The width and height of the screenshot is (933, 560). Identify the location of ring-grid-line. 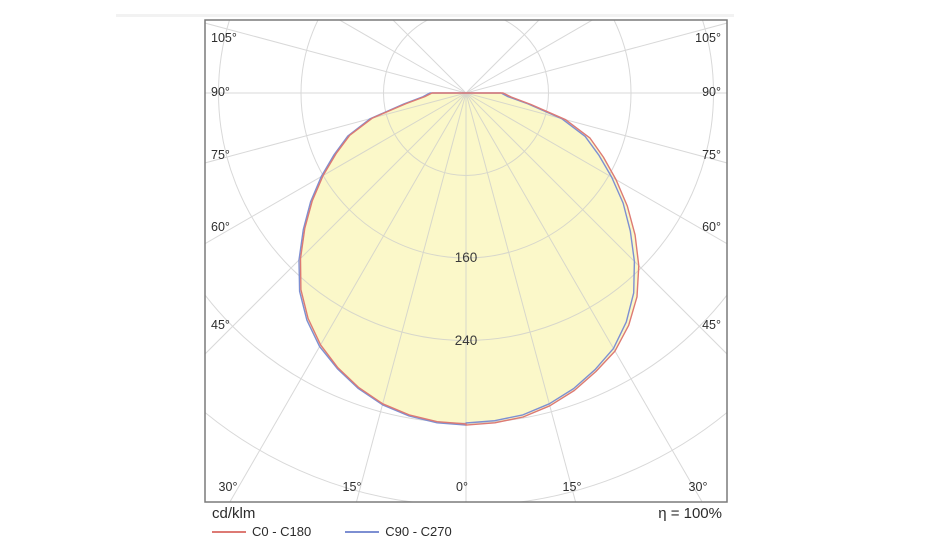
(466, 98).